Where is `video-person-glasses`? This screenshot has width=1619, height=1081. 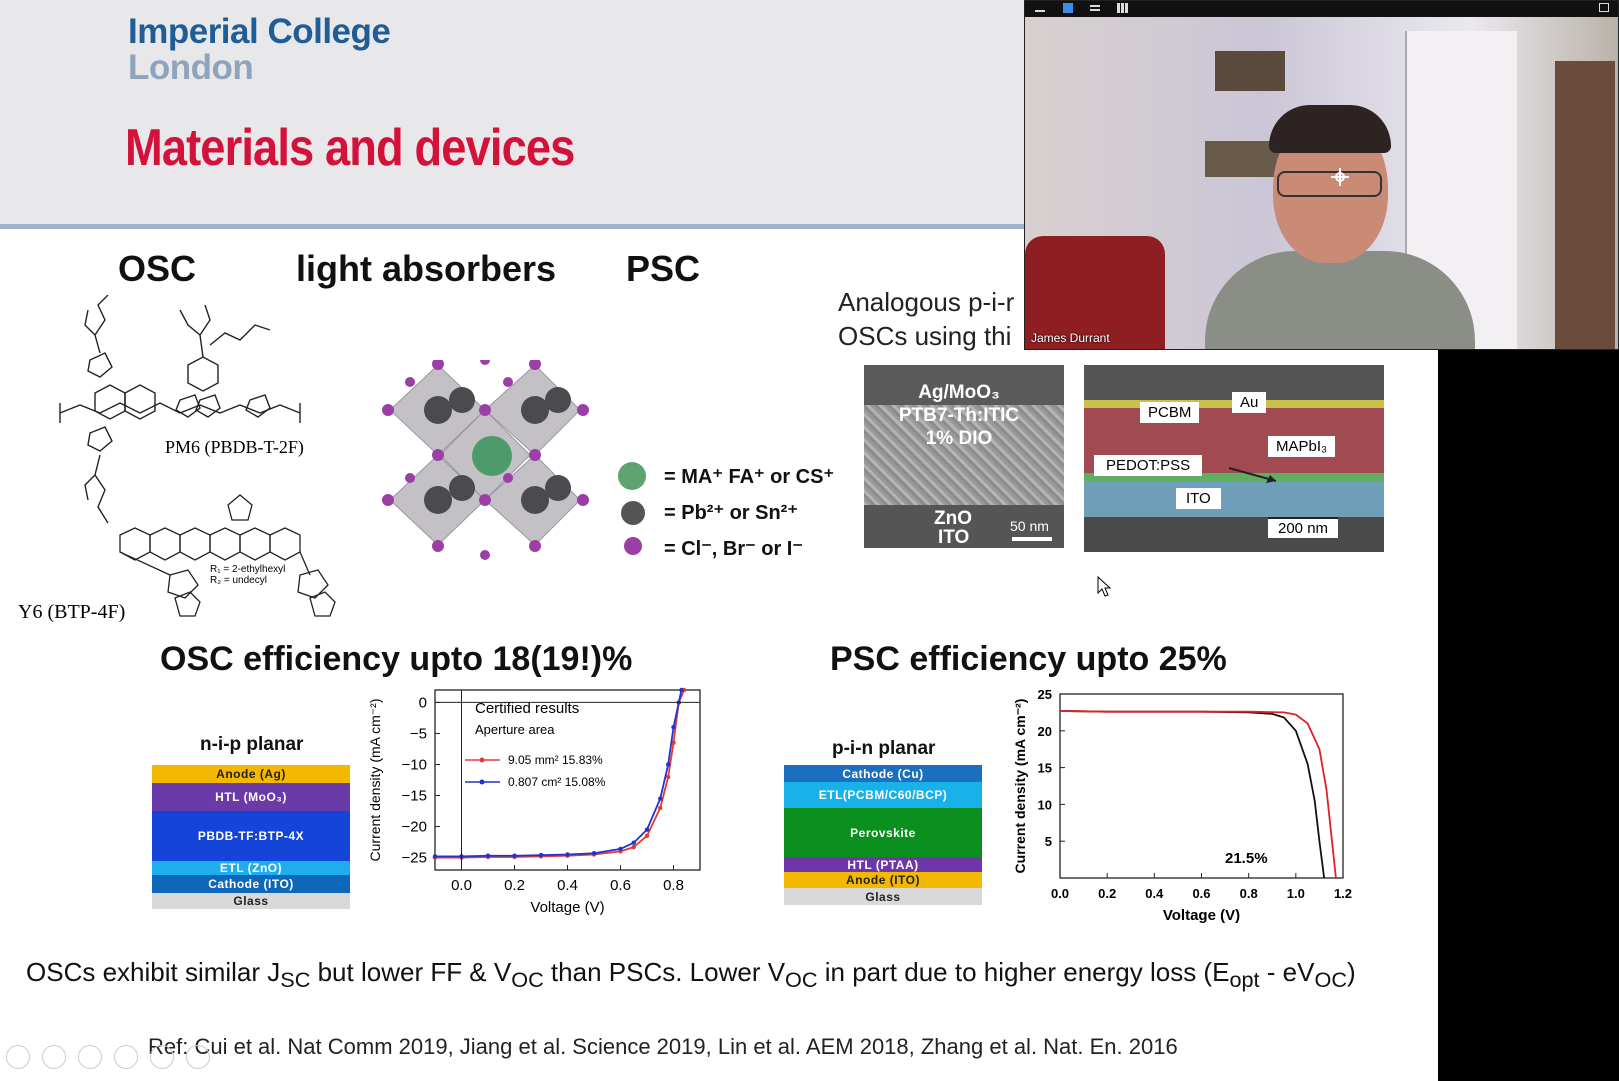
video-person-glasses is located at coordinates (1329, 184).